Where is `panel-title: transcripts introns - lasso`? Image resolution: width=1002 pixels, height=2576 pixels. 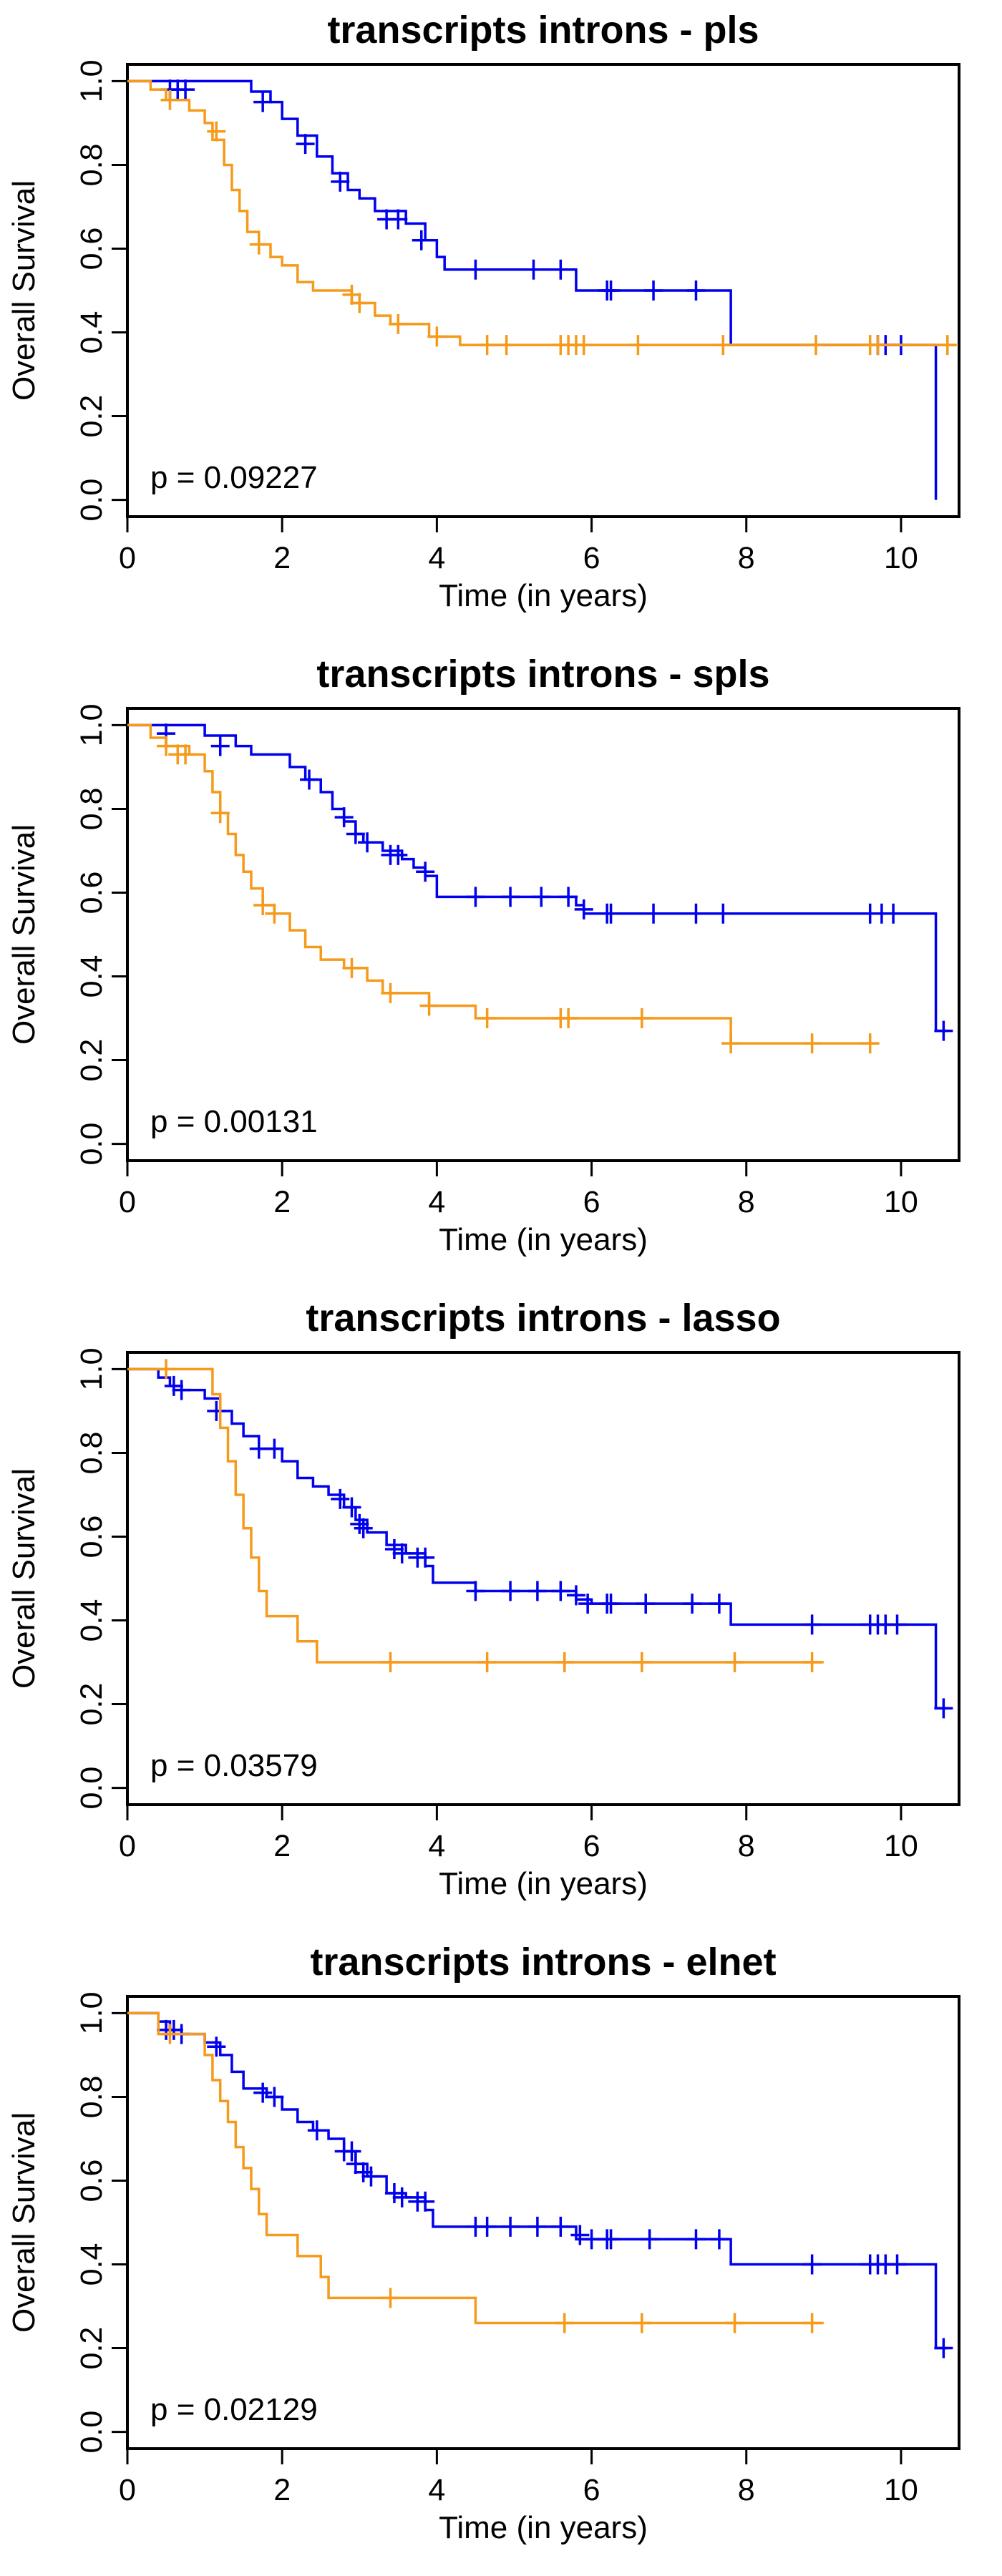
panel-title: transcripts introns - lasso is located at coordinates (543, 1318).